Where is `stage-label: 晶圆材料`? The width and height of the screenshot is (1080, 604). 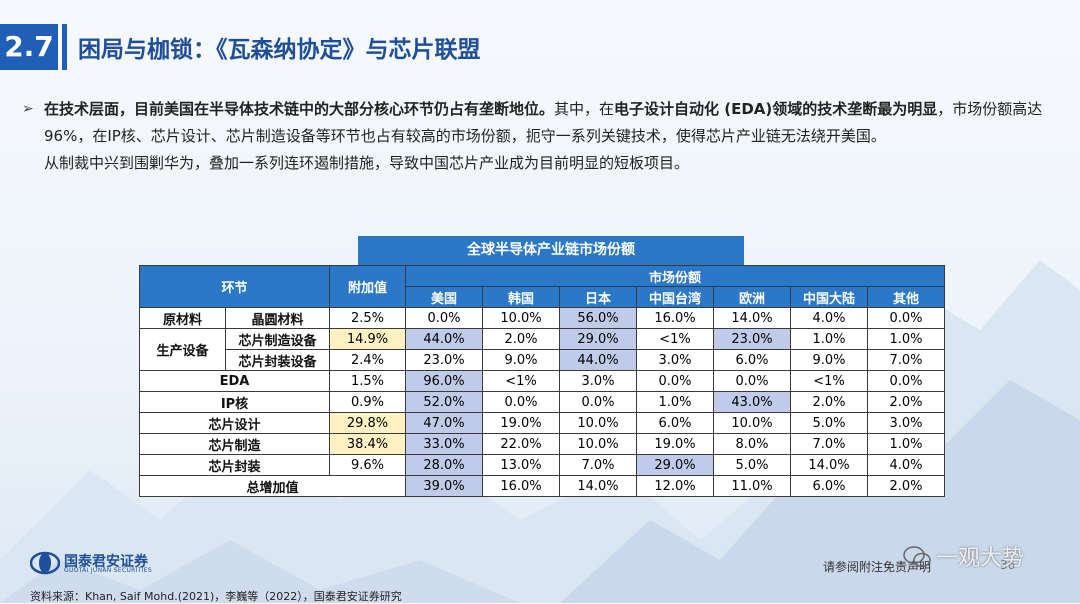
stage-label: 晶圆材料 is located at coordinates (277, 318).